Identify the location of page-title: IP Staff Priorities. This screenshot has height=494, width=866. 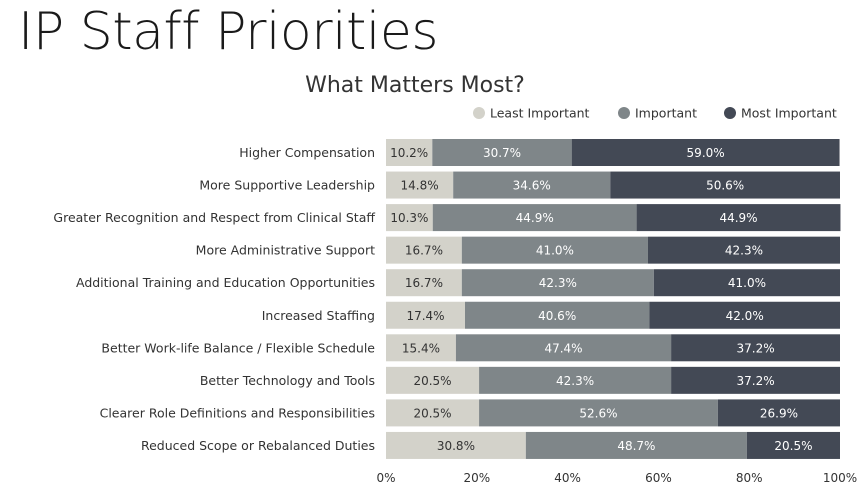
(228, 32).